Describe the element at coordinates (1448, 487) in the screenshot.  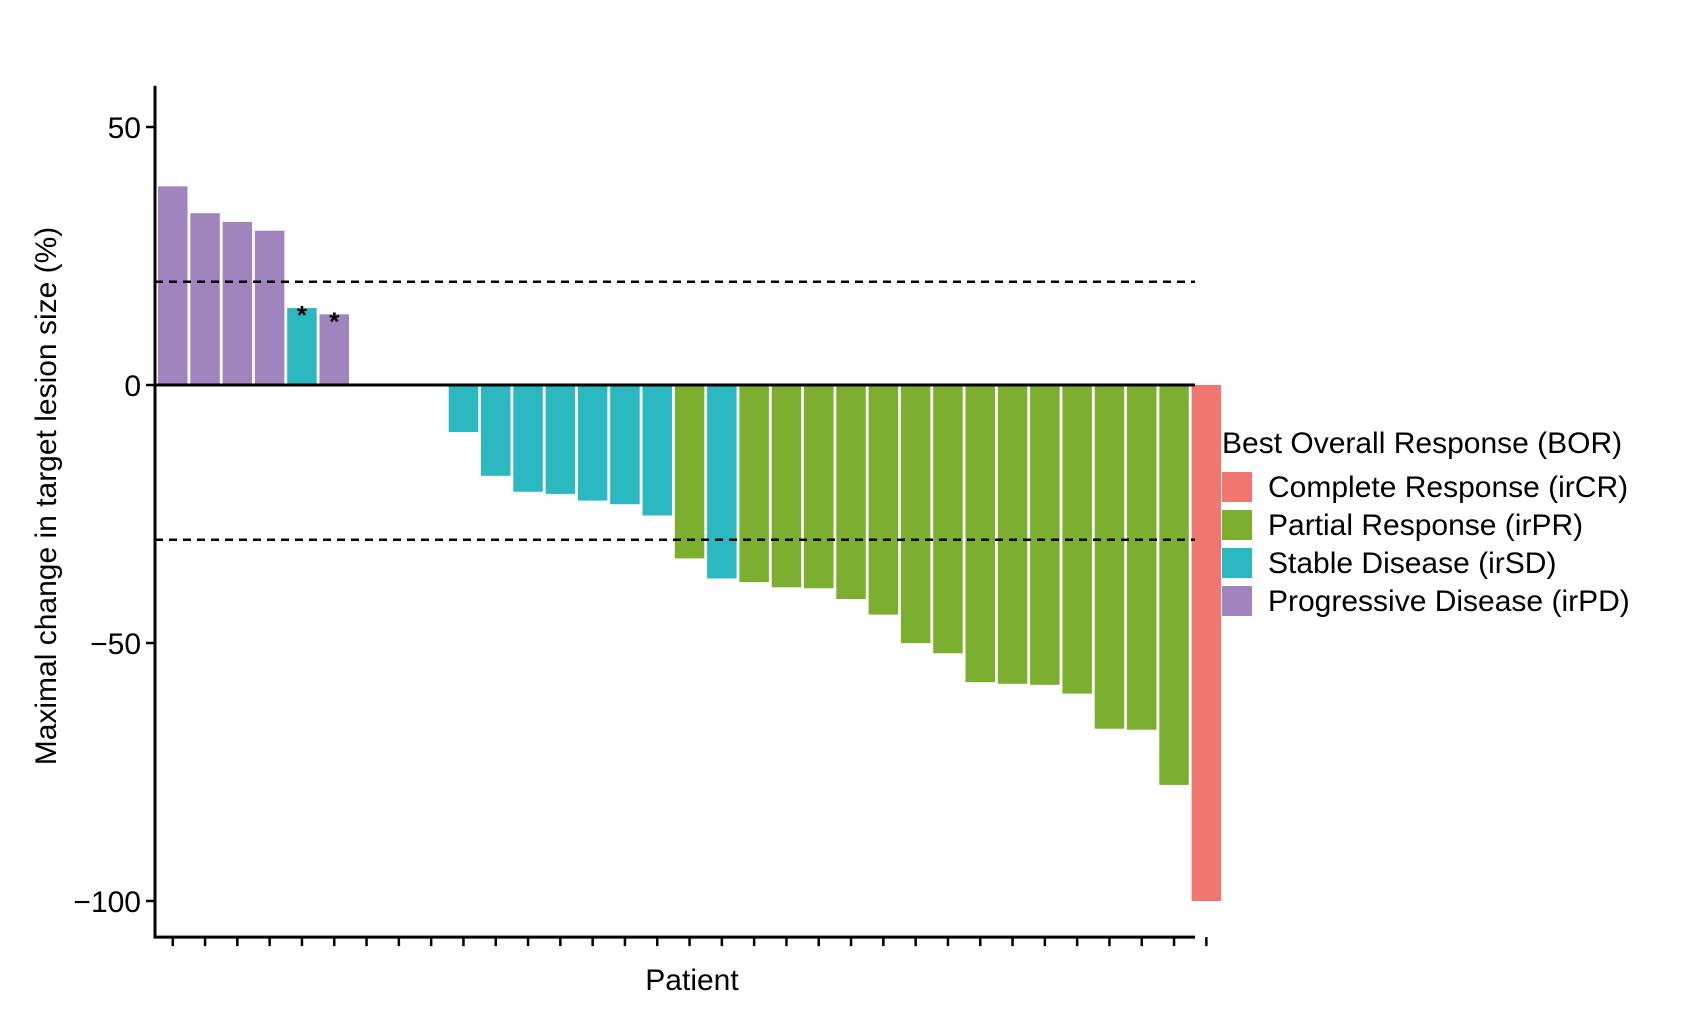
I see `legend-label-irCR: Complete Response (irCR)` at that location.